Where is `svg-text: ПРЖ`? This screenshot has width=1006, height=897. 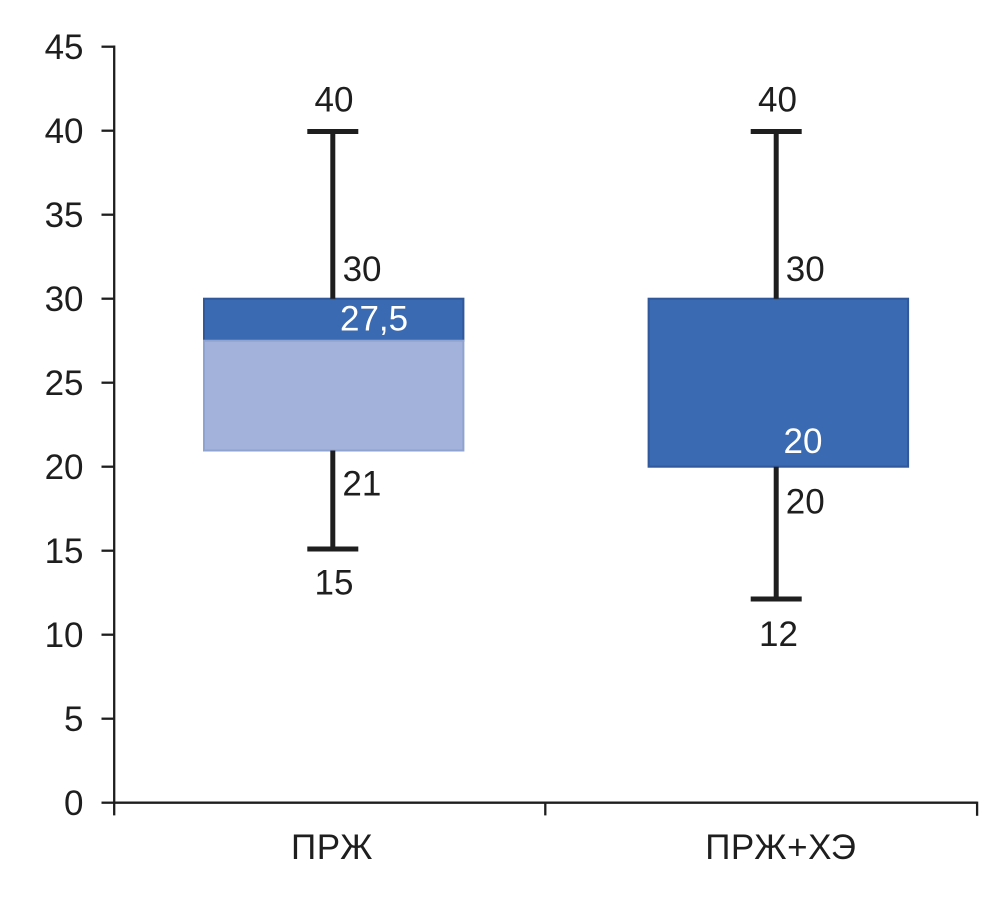
svg-text: ПРЖ is located at coordinates (332, 847).